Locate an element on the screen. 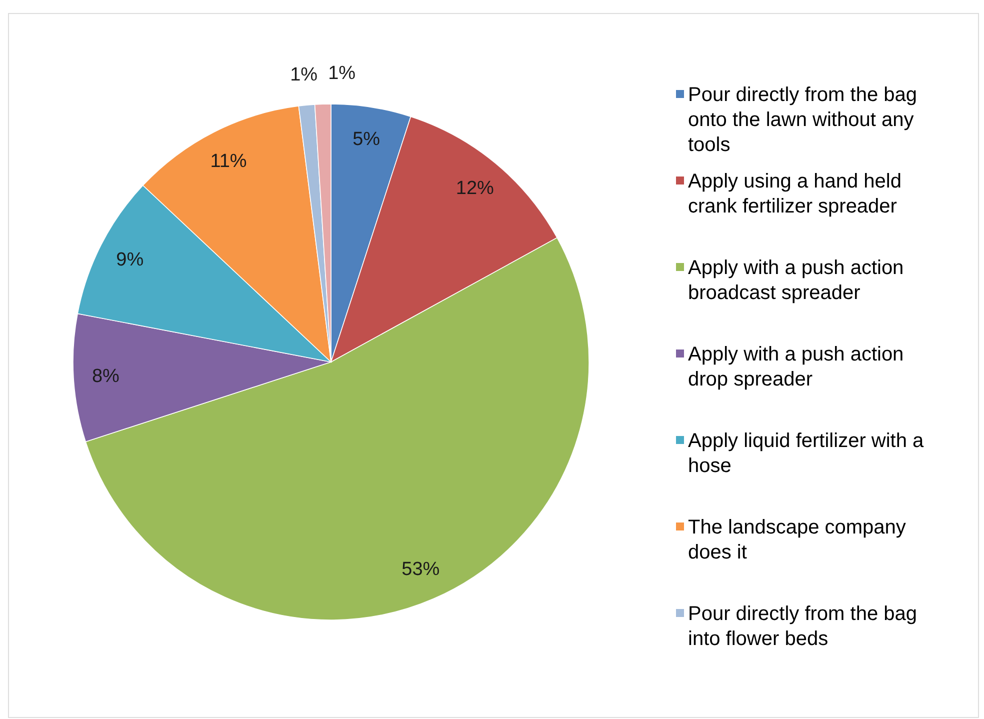  legend-label: Apply with a push action drop spreader is located at coordinates (796, 367).